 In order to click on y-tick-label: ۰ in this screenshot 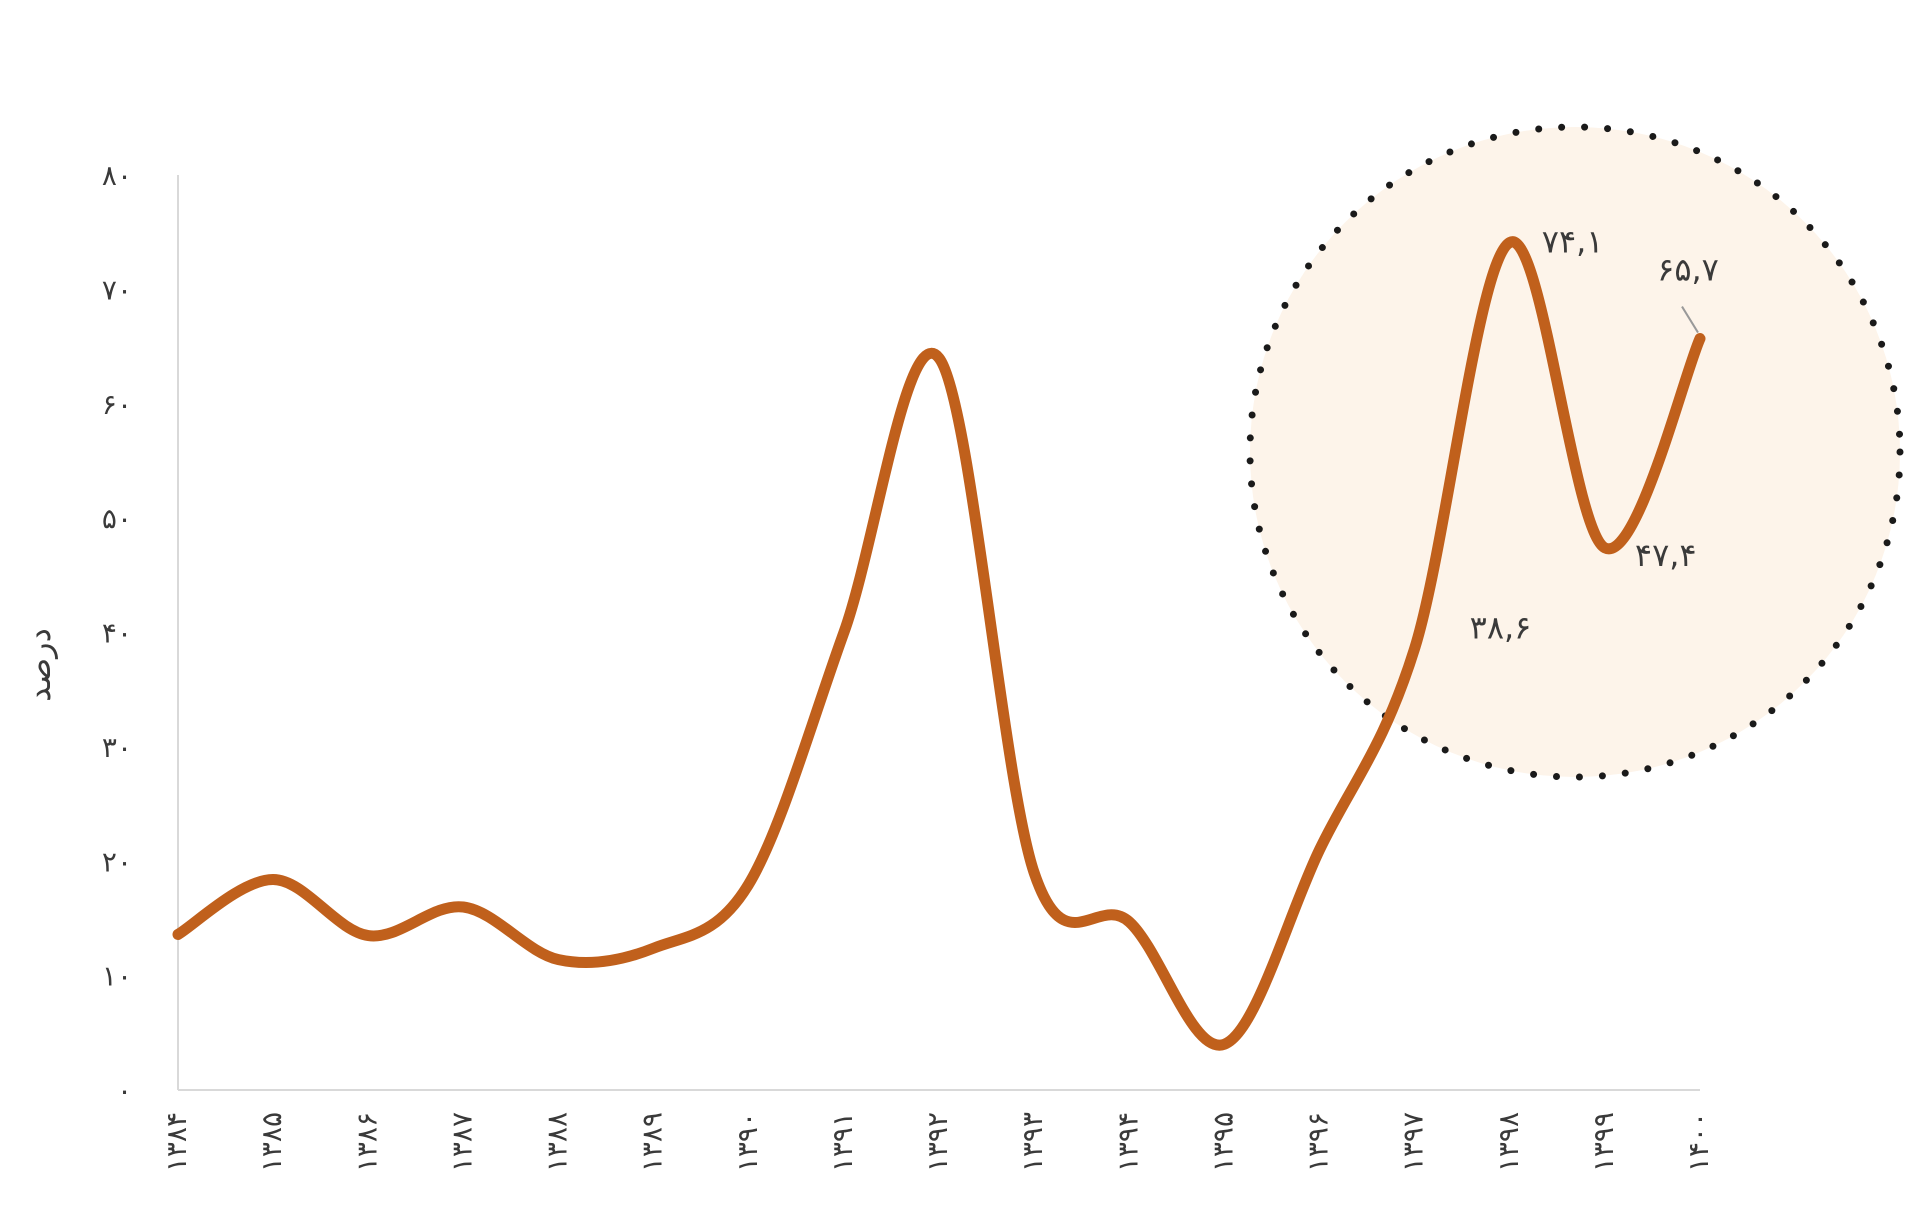, I will do `click(124, 1090)`.